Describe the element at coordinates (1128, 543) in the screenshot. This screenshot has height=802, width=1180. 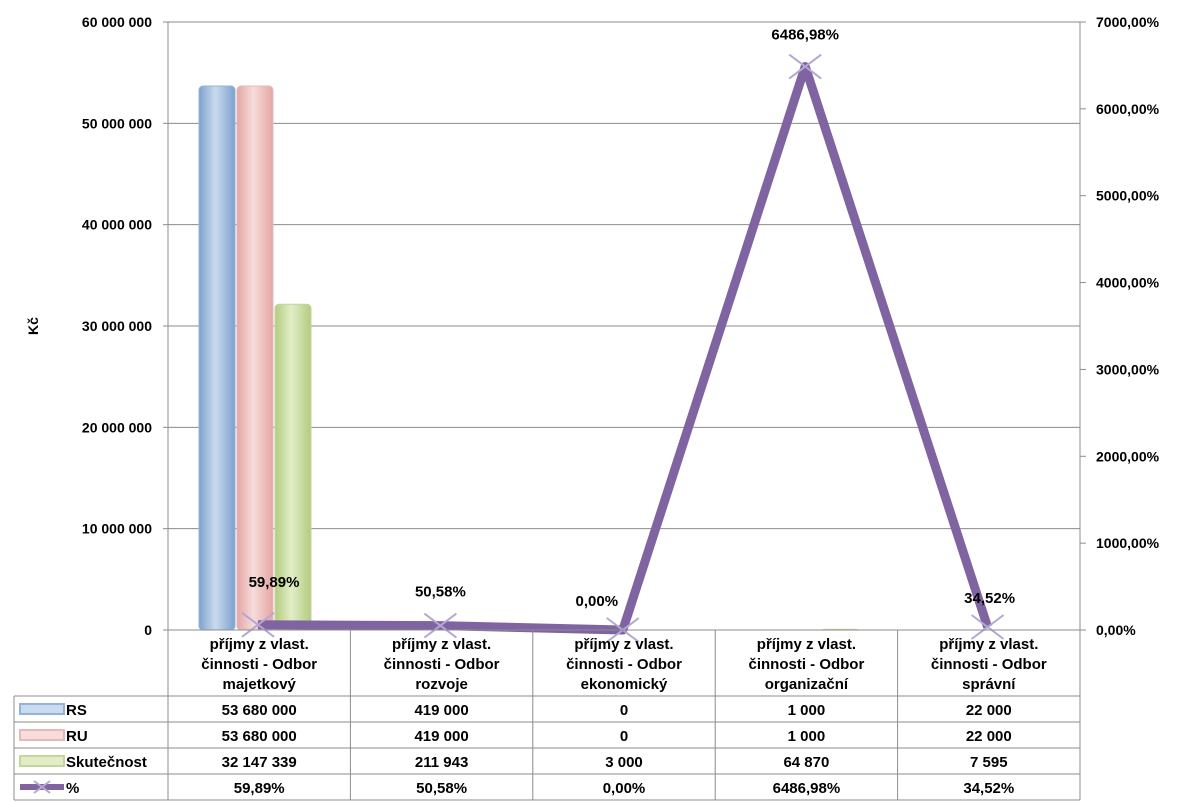
I see `y2-tick-label: 1000,00%` at that location.